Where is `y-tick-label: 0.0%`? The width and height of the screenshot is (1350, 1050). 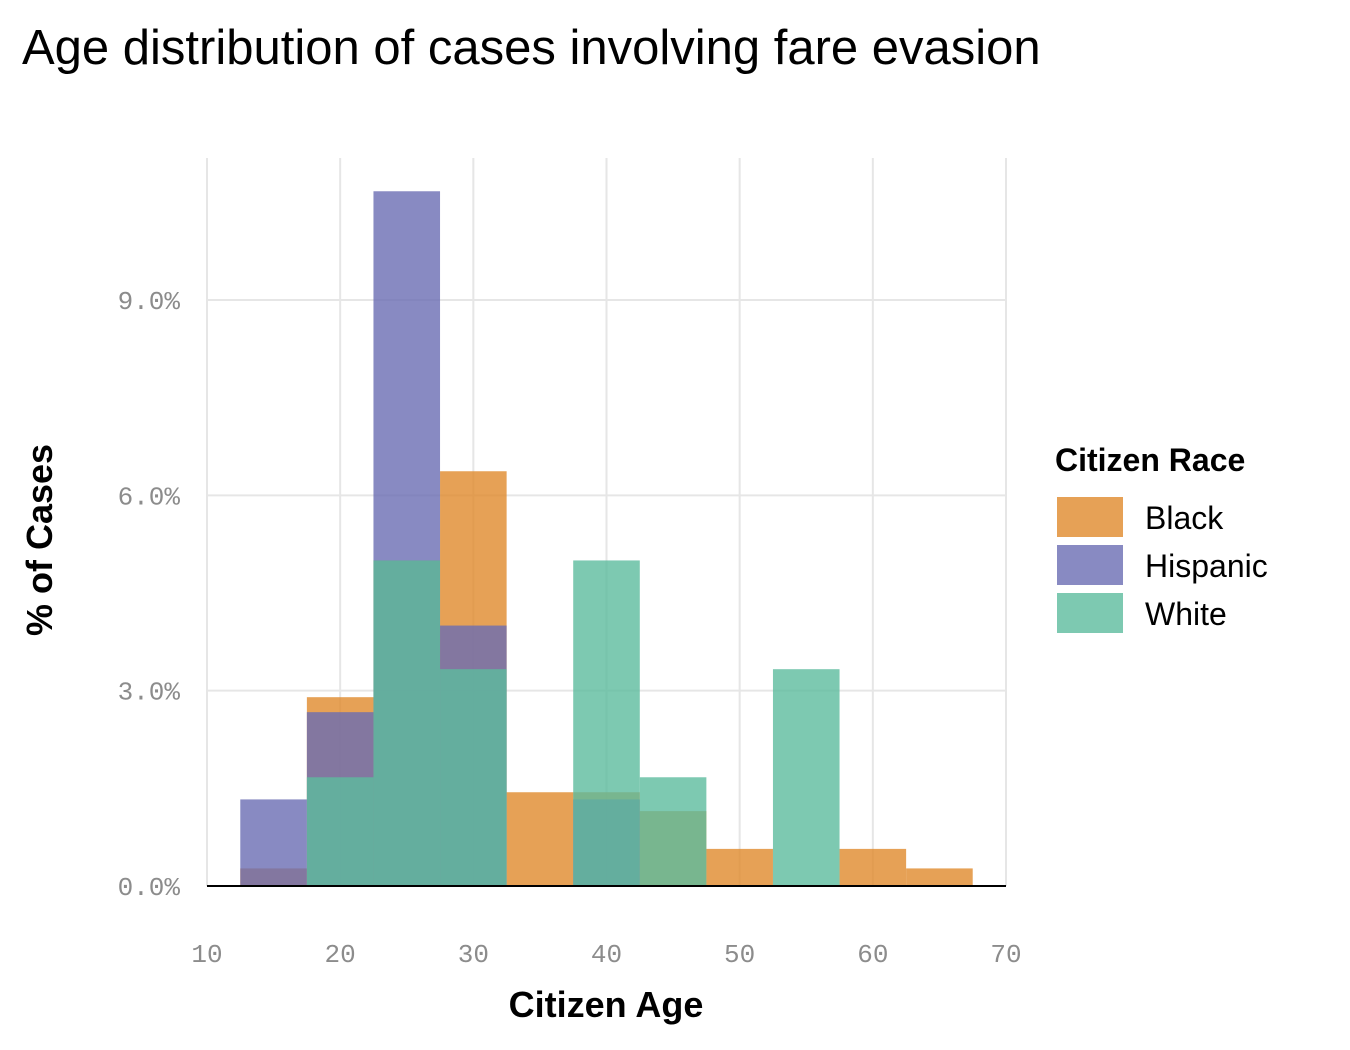 y-tick-label: 0.0% is located at coordinates (149, 888).